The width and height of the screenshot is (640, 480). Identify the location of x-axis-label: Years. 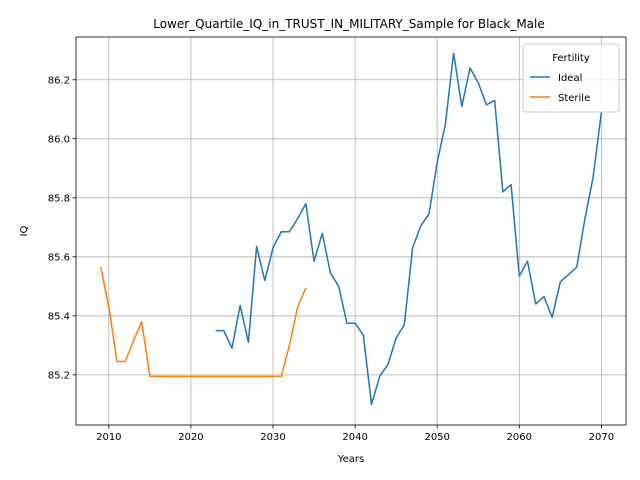
(350, 459).